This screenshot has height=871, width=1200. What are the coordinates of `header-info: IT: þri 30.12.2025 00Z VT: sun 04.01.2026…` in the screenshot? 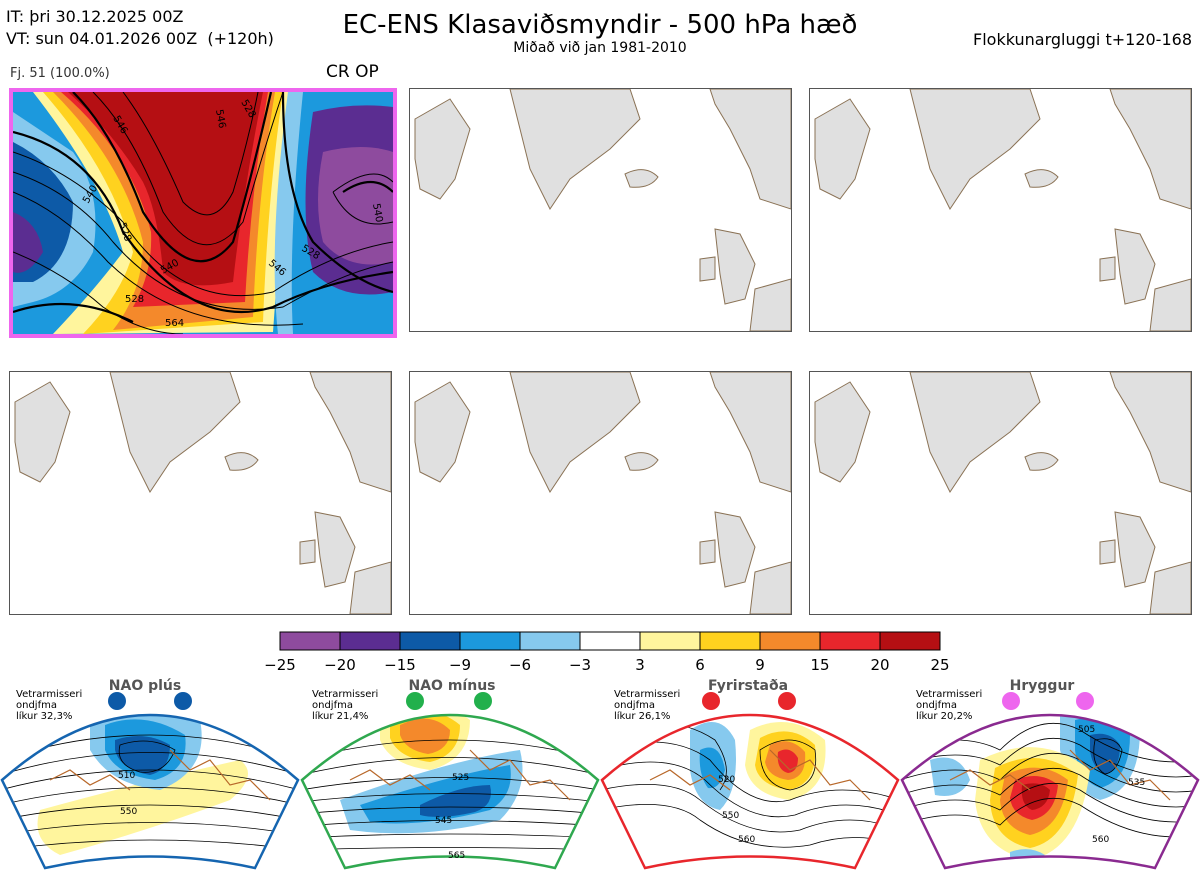 It's located at (140, 28).